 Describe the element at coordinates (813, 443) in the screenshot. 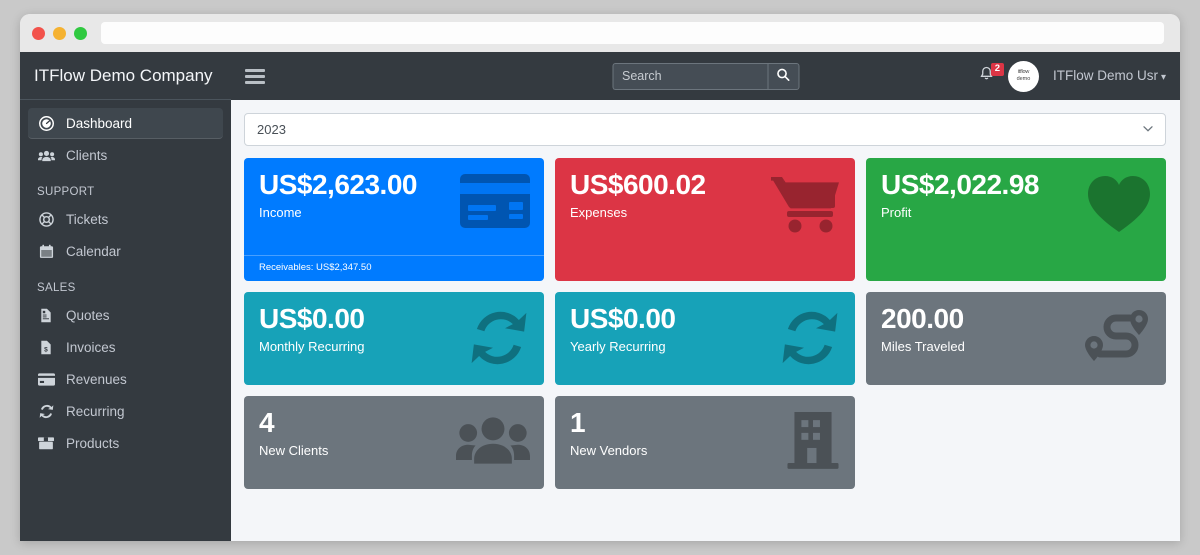

I see `building-icon` at that location.